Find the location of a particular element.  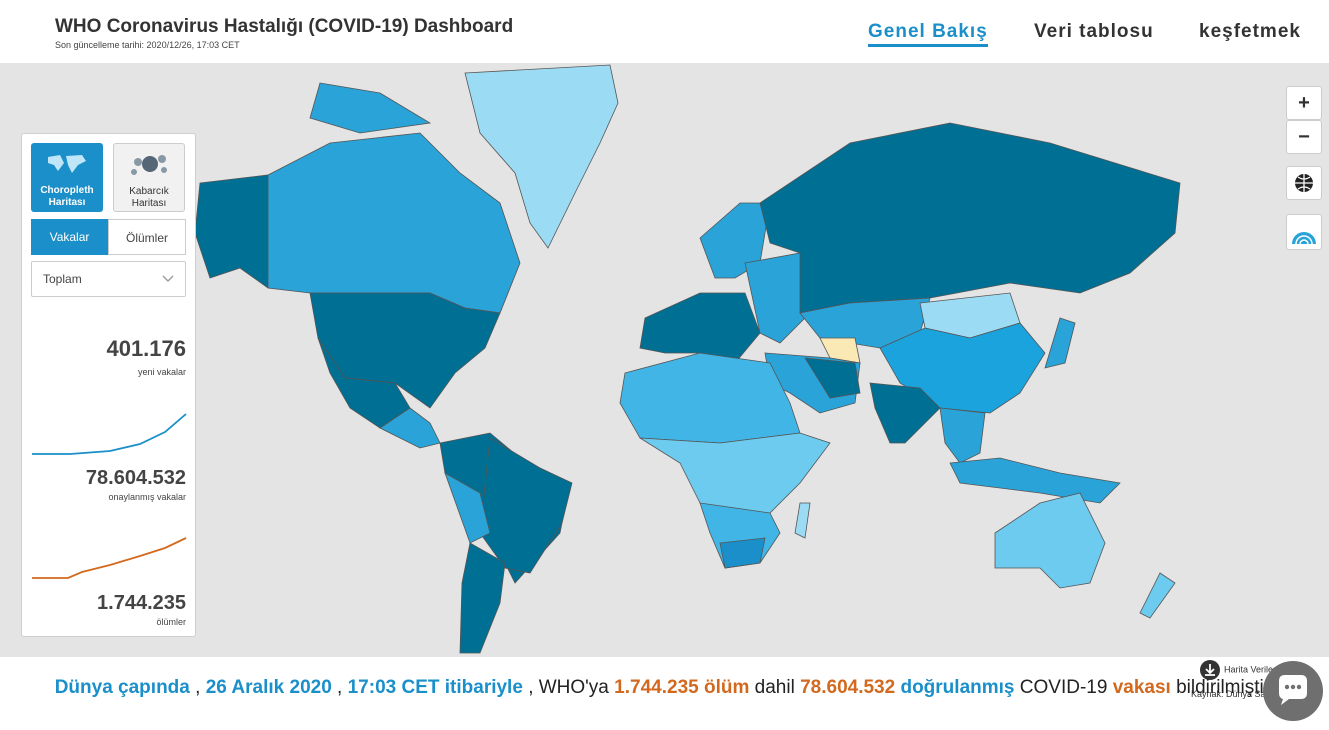

globe-button is located at coordinates (1304, 183).